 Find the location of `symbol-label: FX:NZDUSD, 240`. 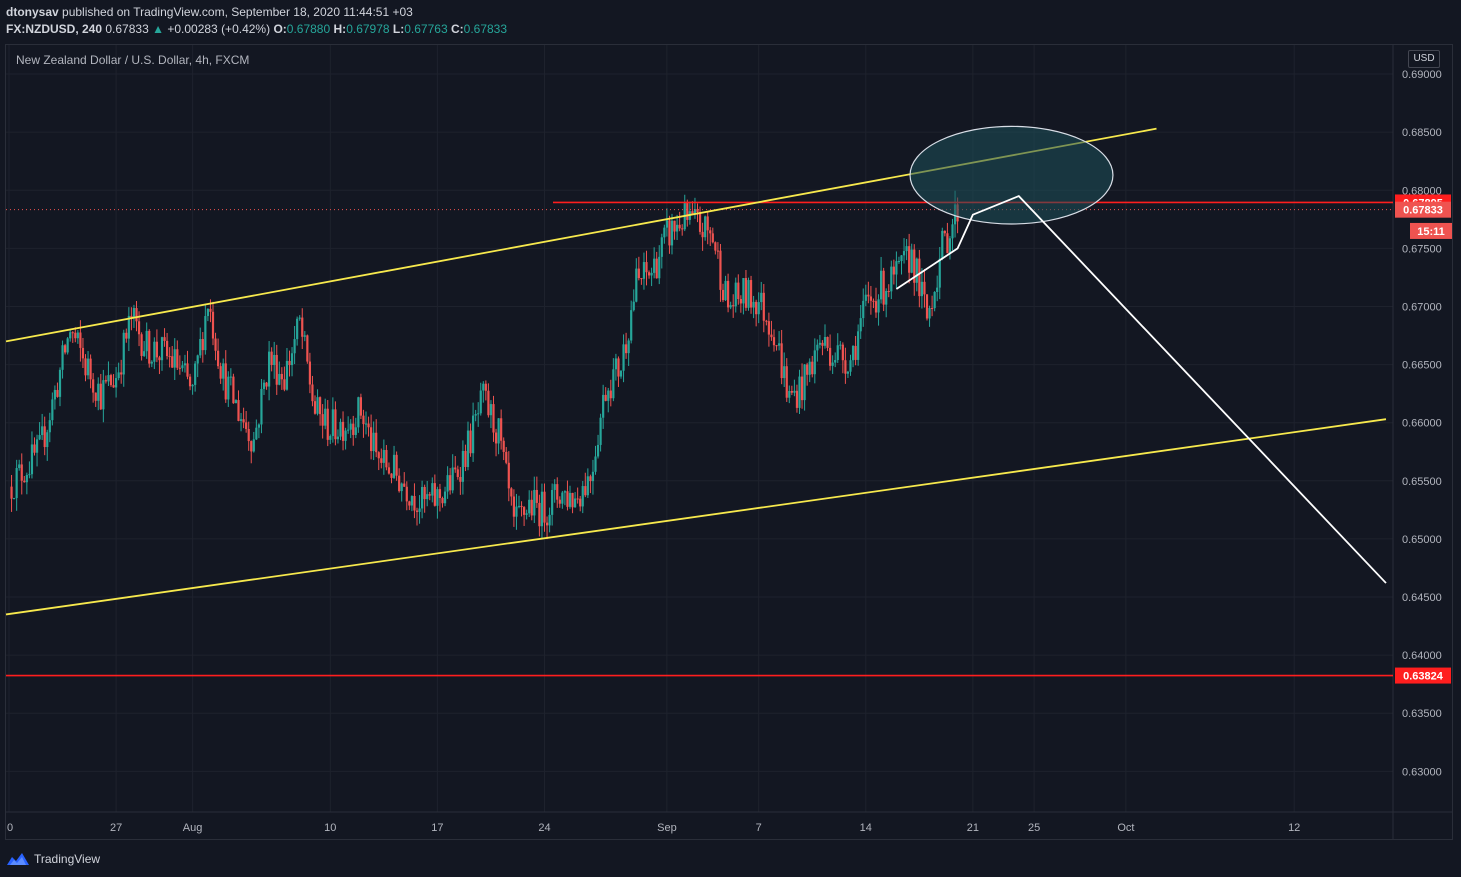

symbol-label: FX:NZDUSD, 240 is located at coordinates (54, 29).